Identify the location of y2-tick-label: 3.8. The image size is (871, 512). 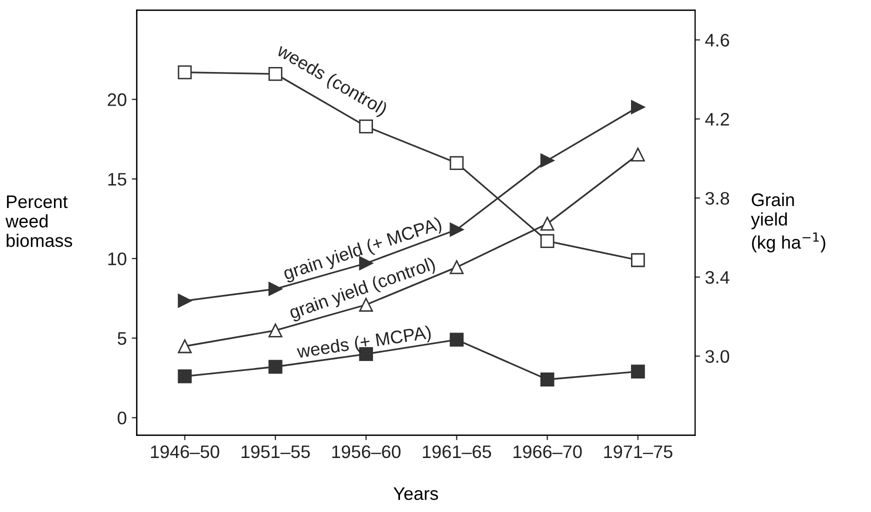
(717, 198).